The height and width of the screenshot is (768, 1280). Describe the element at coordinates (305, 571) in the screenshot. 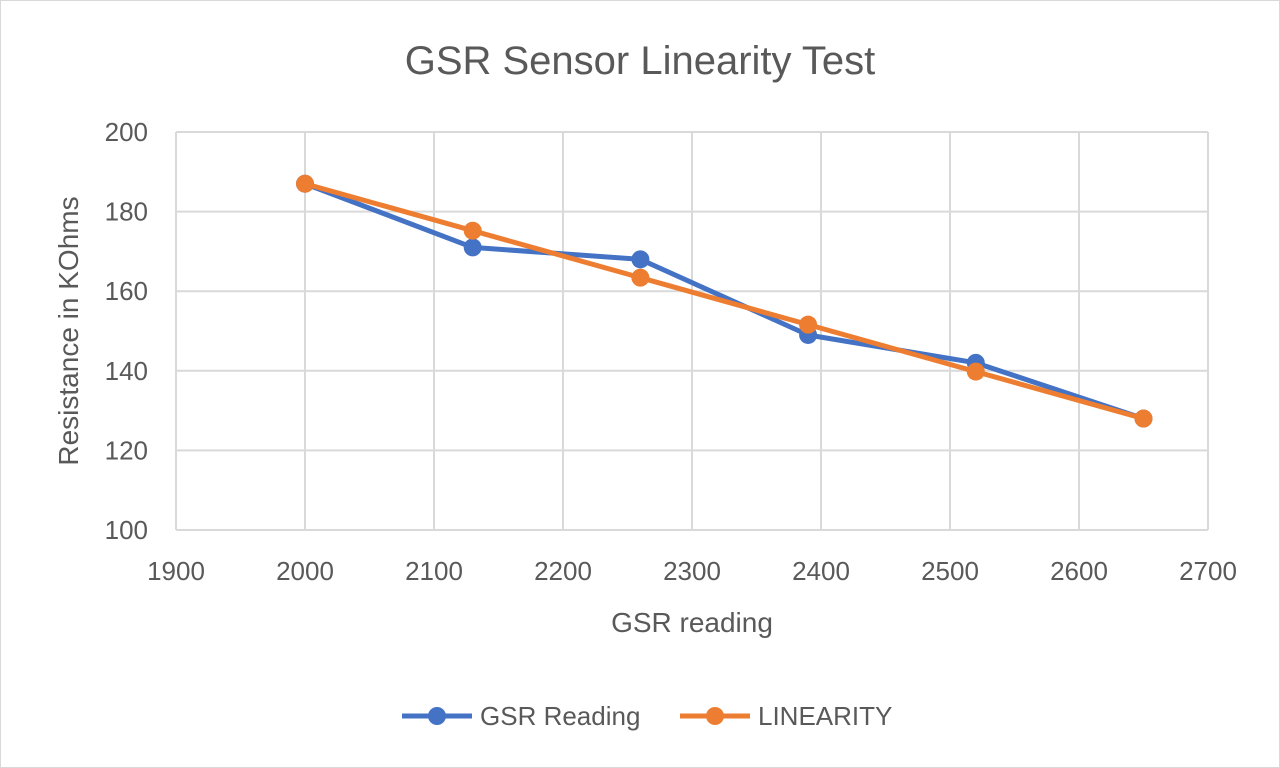

I see `x-tick-label: 2000` at that location.